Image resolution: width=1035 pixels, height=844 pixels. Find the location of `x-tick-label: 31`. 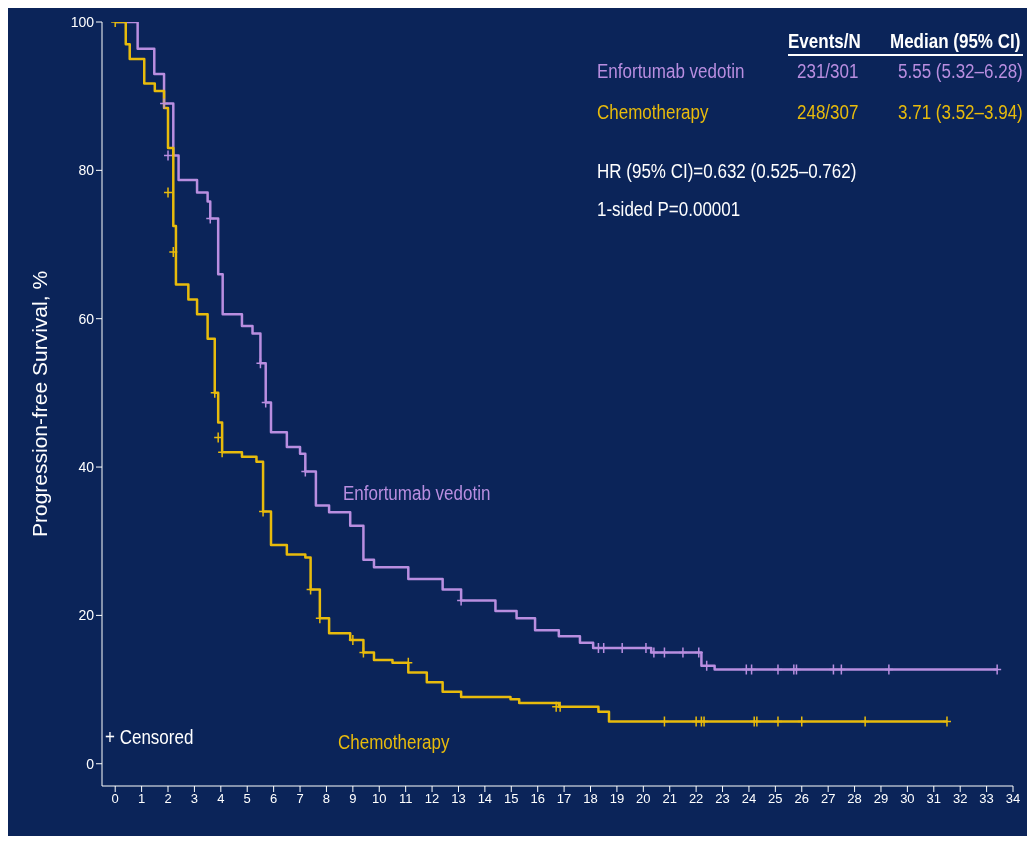

x-tick-label: 31 is located at coordinates (934, 799).